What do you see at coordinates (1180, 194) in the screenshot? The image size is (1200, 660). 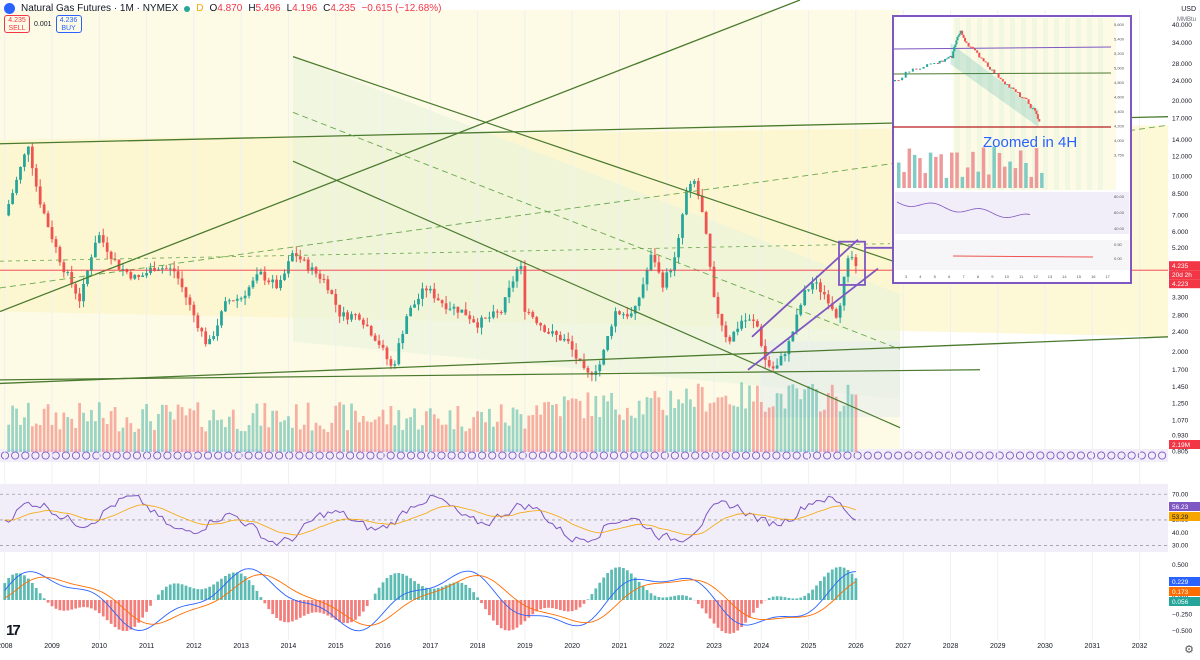 I see `price-axis-tick: 8.500` at bounding box center [1180, 194].